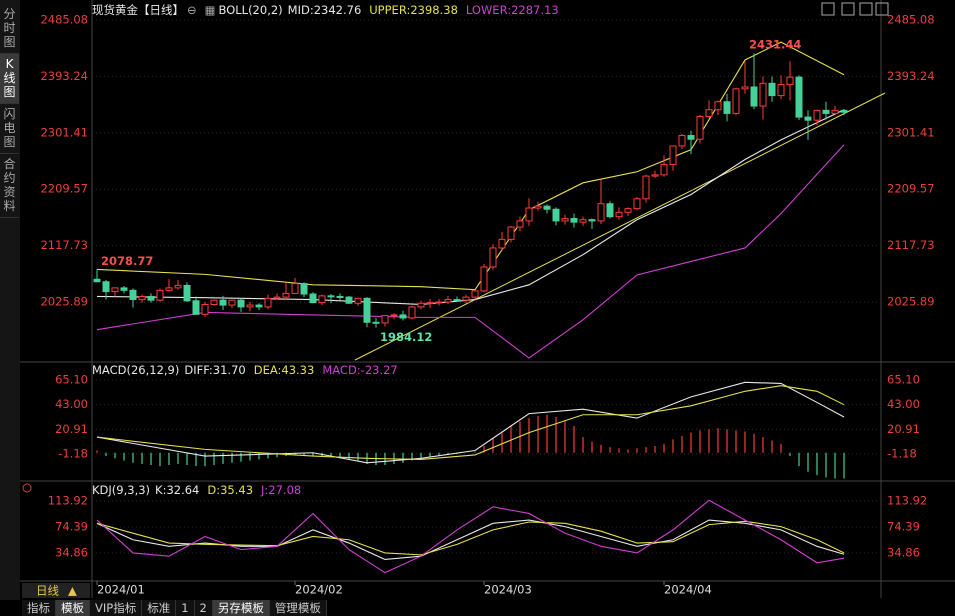 The height and width of the screenshot is (616, 955). I want to click on y-tick-label: -1.18, so click(902, 454).